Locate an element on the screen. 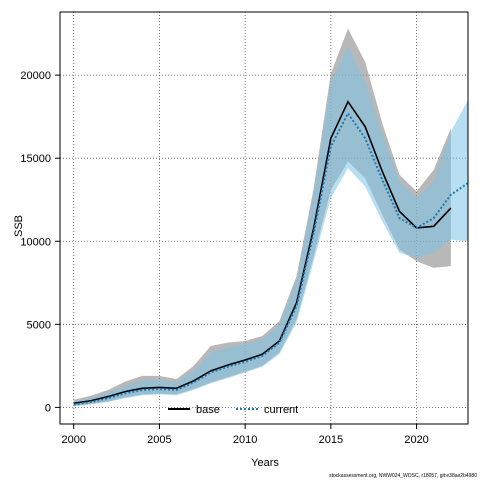  legend: base current is located at coordinates (233, 410).